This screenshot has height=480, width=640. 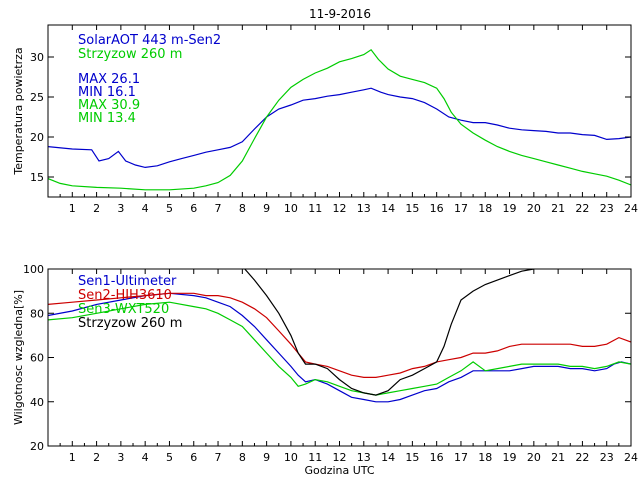 I want to click on series-line-strzyzow-260-m, so click(x=389, y=332).